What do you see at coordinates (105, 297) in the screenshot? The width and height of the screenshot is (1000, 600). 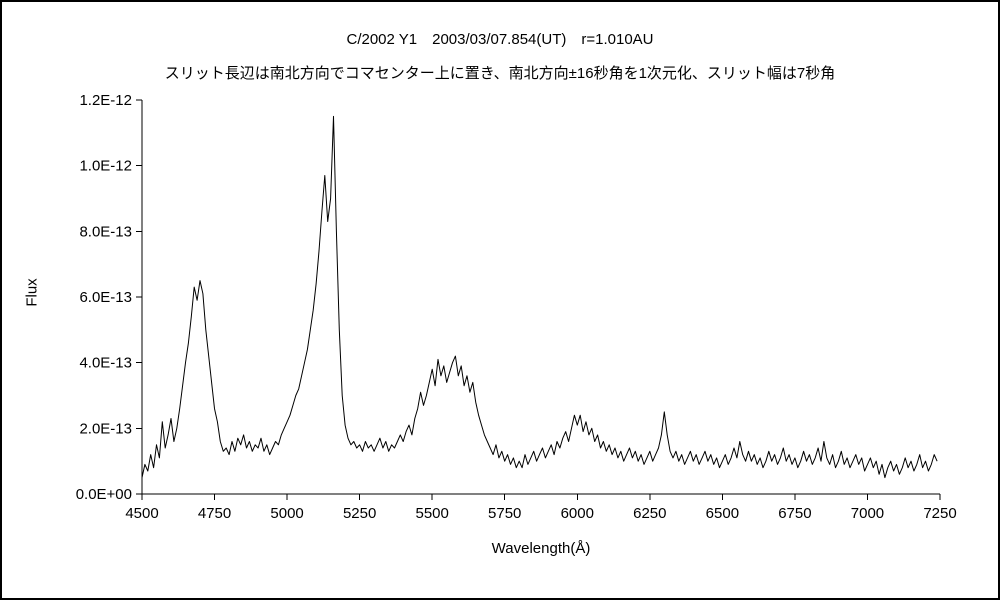 I see `y-tick-label: 6.0E-13` at bounding box center [105, 297].